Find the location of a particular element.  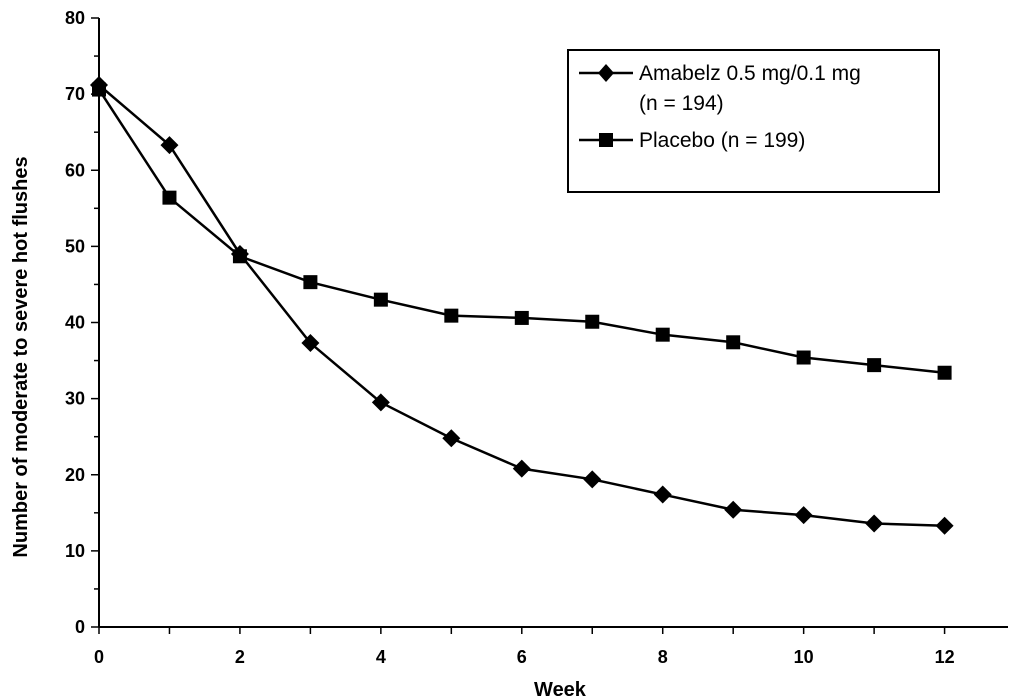

y-tick-label: 0 is located at coordinates (80, 627).